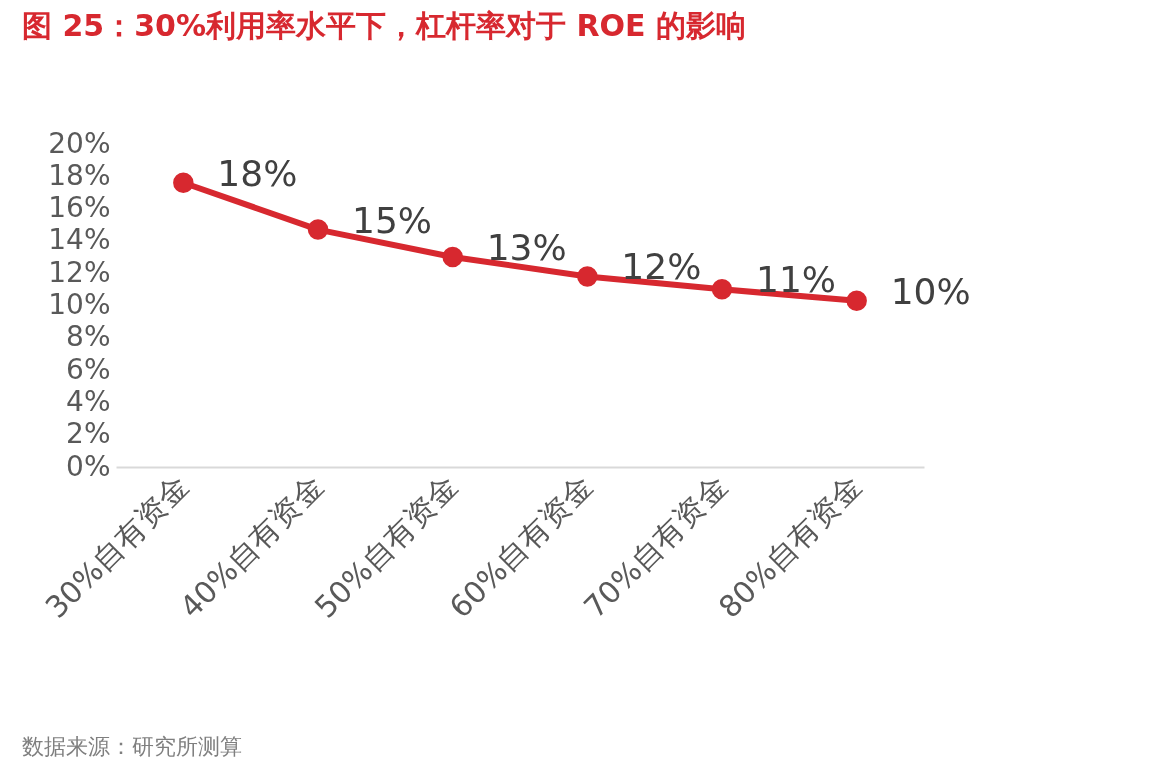  I want to click on y-tick-label: 6%, so click(88, 369).